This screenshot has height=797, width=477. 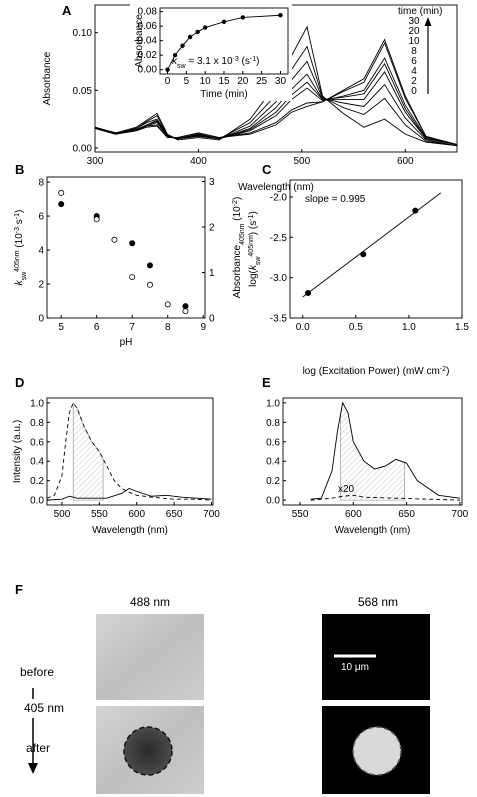 What do you see at coordinates (19, 223) in the screenshot?
I see `text-part: s` at bounding box center [19, 223].